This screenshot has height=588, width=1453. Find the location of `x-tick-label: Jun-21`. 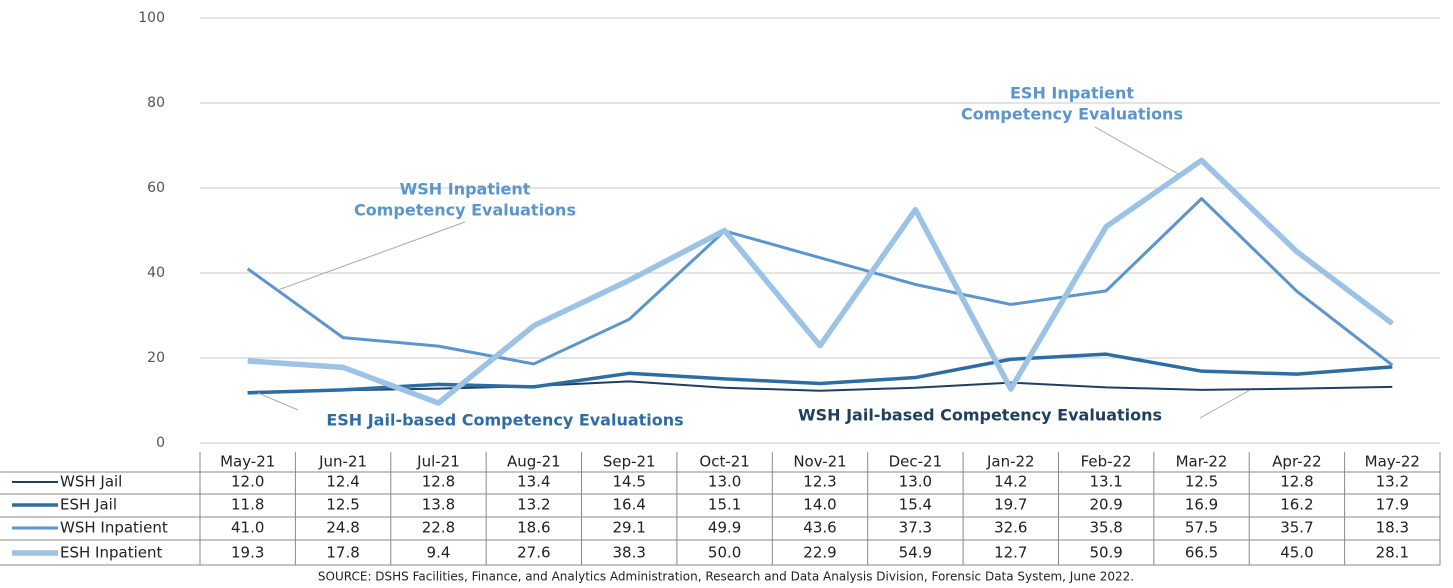

x-tick-label: Jun-21 is located at coordinates (342, 462).